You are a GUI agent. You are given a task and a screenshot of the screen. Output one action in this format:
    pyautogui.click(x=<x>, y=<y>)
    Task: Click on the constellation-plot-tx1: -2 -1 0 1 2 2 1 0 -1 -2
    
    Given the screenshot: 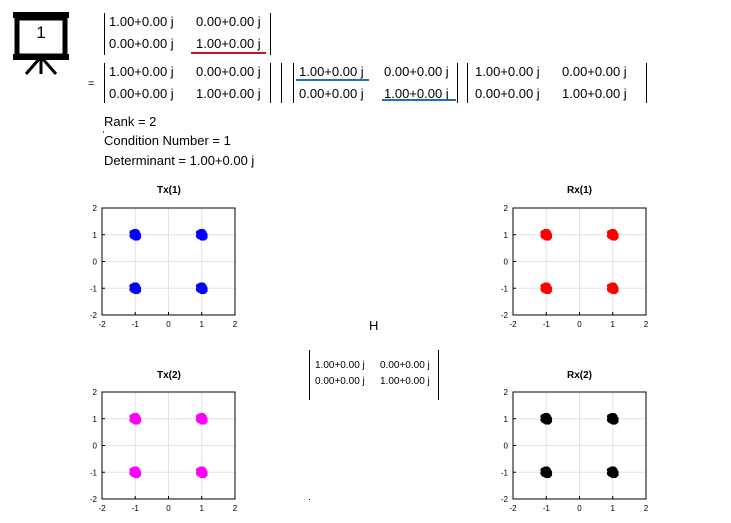 What is the action you would take?
    pyautogui.click(x=164, y=266)
    